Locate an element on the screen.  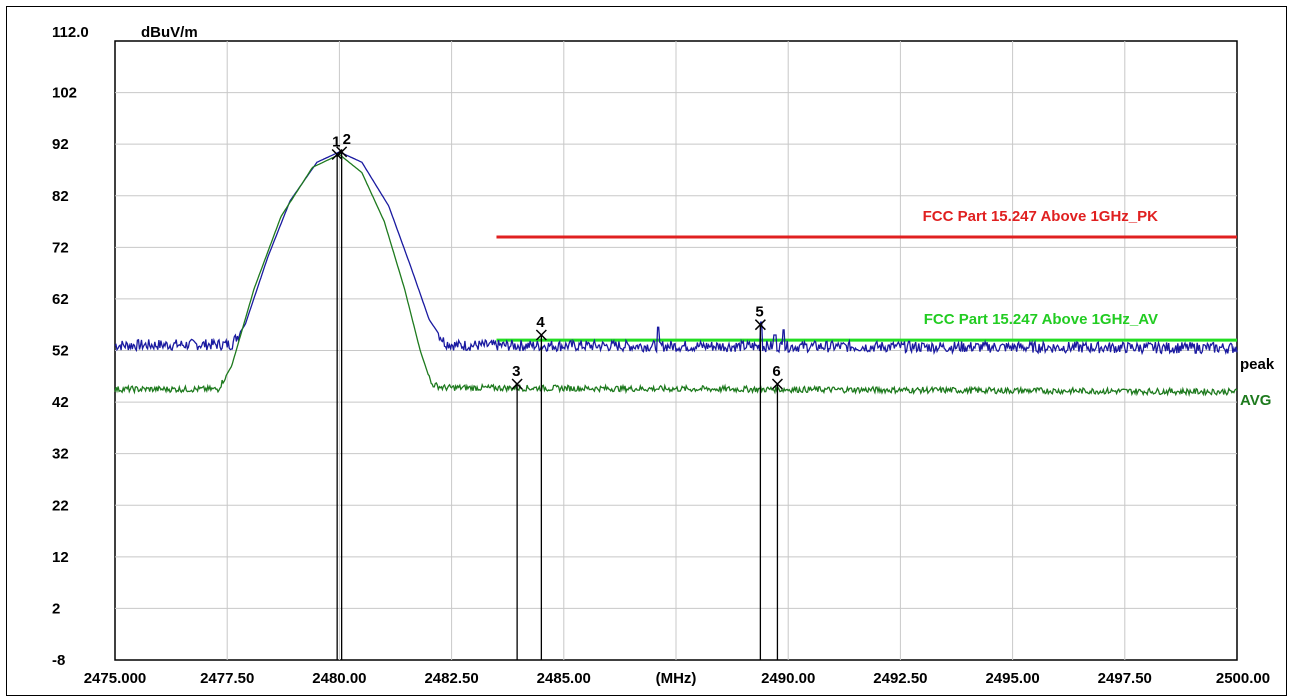
x-tick-label: 2485.00 is located at coordinates (564, 678).